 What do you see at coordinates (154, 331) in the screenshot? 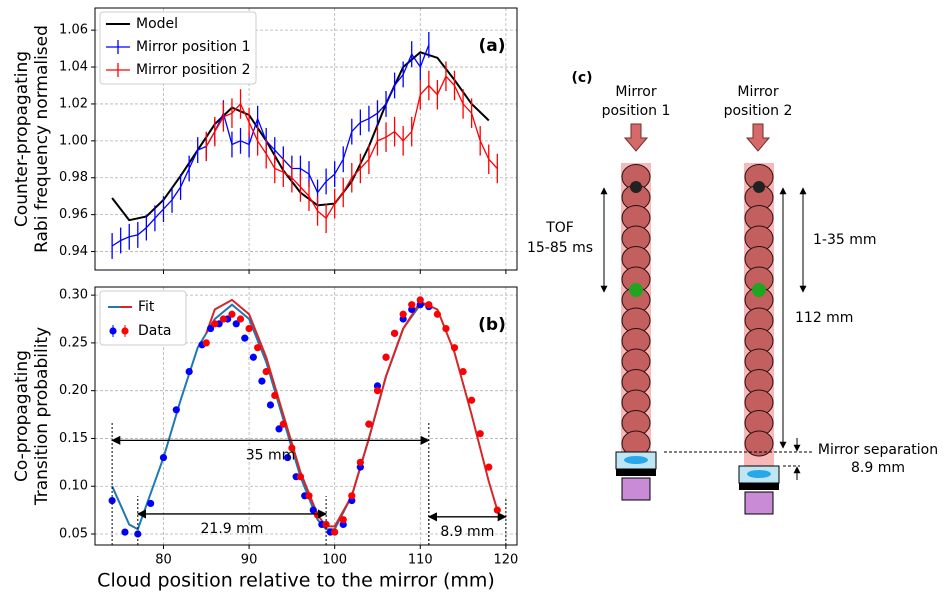
I see `legend-label: Data` at bounding box center [154, 331].